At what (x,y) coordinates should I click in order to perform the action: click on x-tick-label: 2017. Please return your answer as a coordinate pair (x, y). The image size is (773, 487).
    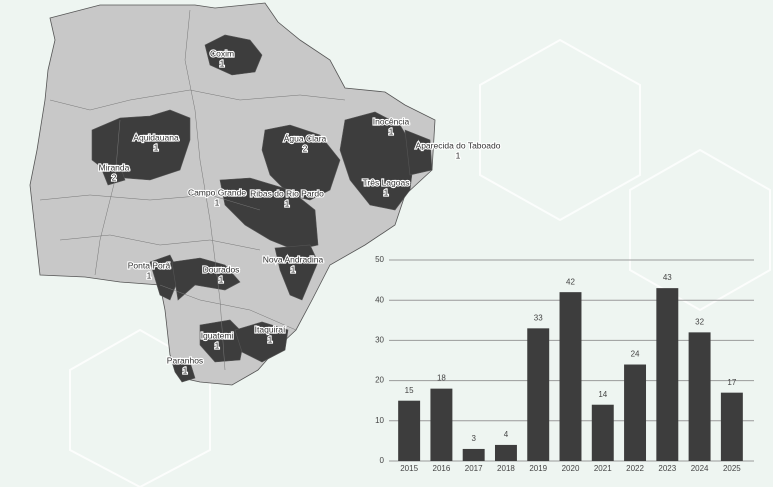
    Looking at the image, I should click on (474, 468).